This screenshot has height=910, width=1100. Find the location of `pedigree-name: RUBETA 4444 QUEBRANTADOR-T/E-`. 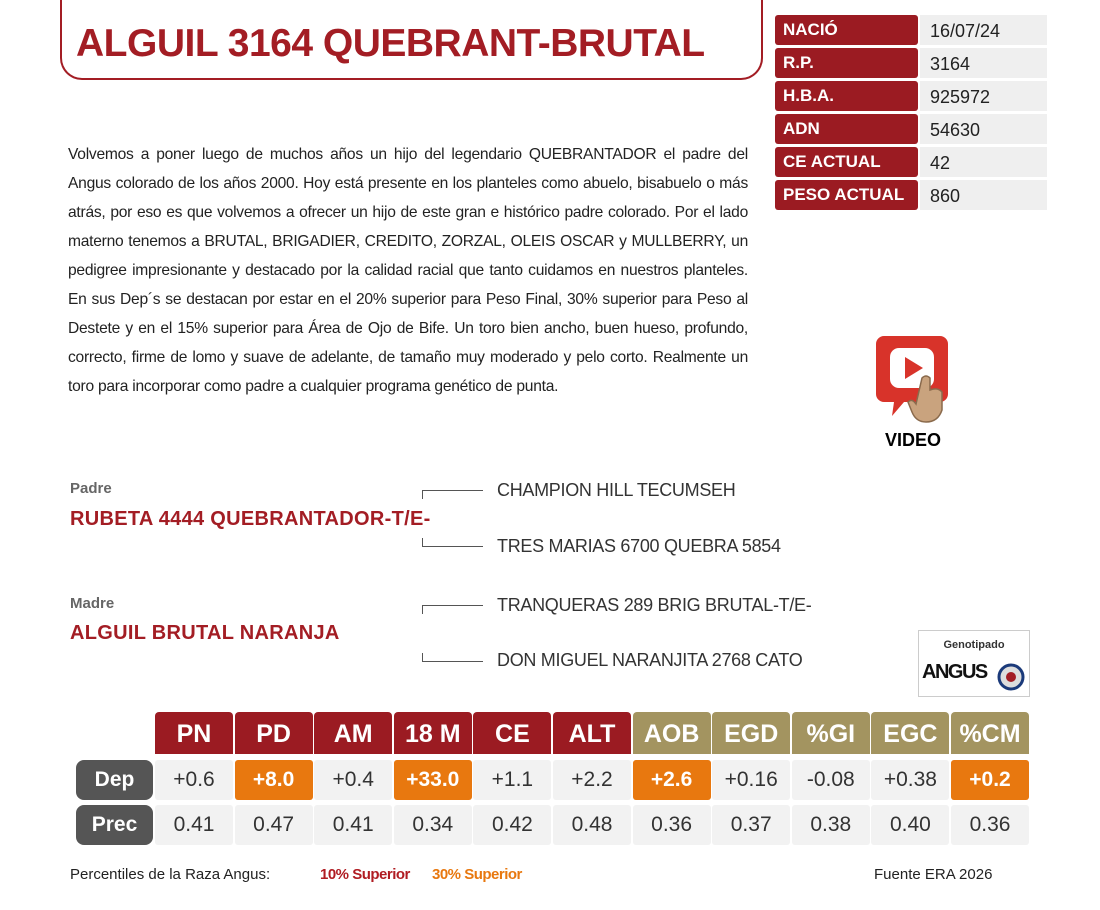

pedigree-name: RUBETA 4444 QUEBRANTADOR-T/E- is located at coordinates (250, 519).